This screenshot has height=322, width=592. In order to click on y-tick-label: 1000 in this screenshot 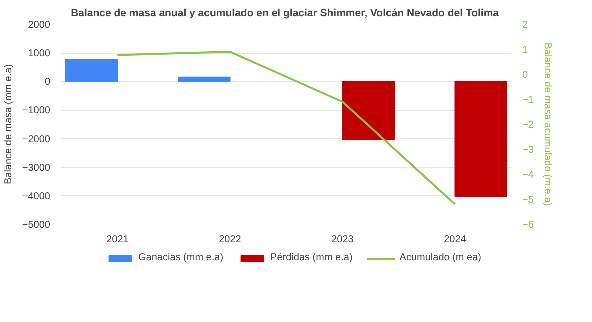, I will do `click(39, 54)`.